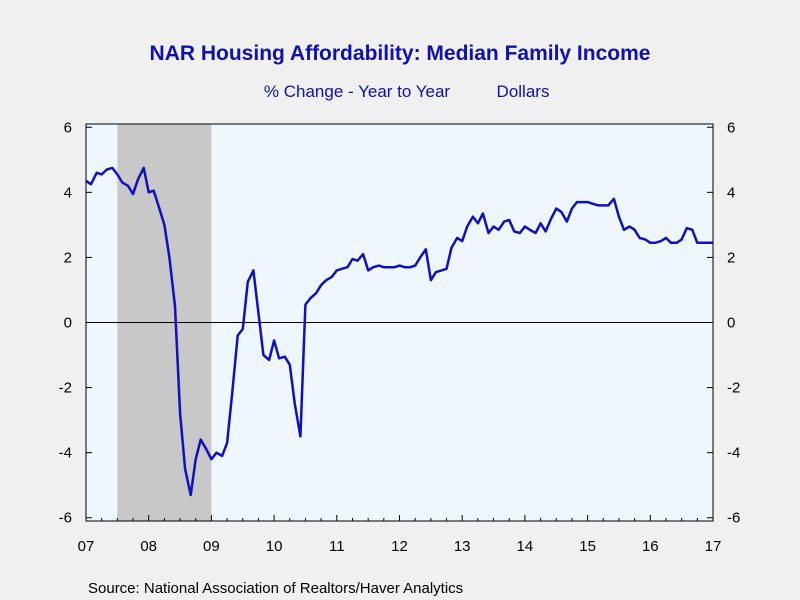 Image resolution: width=800 pixels, height=600 pixels. I want to click on chart-subtitle-left: % Change - Year to Year, so click(357, 91).